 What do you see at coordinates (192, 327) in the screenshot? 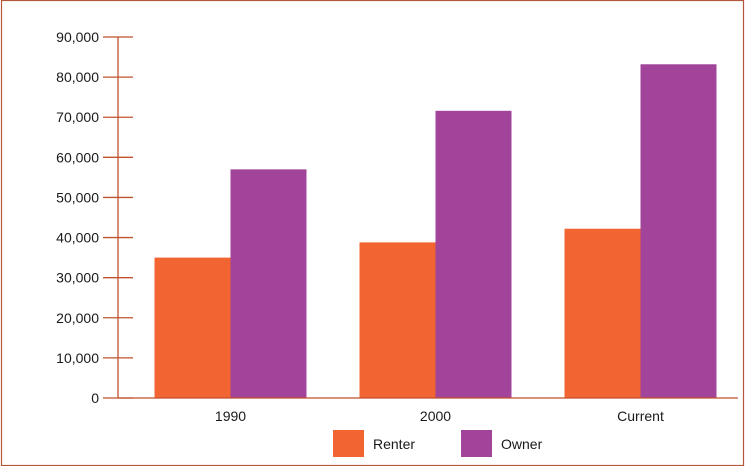
I see `bar-renter-1990` at bounding box center [192, 327].